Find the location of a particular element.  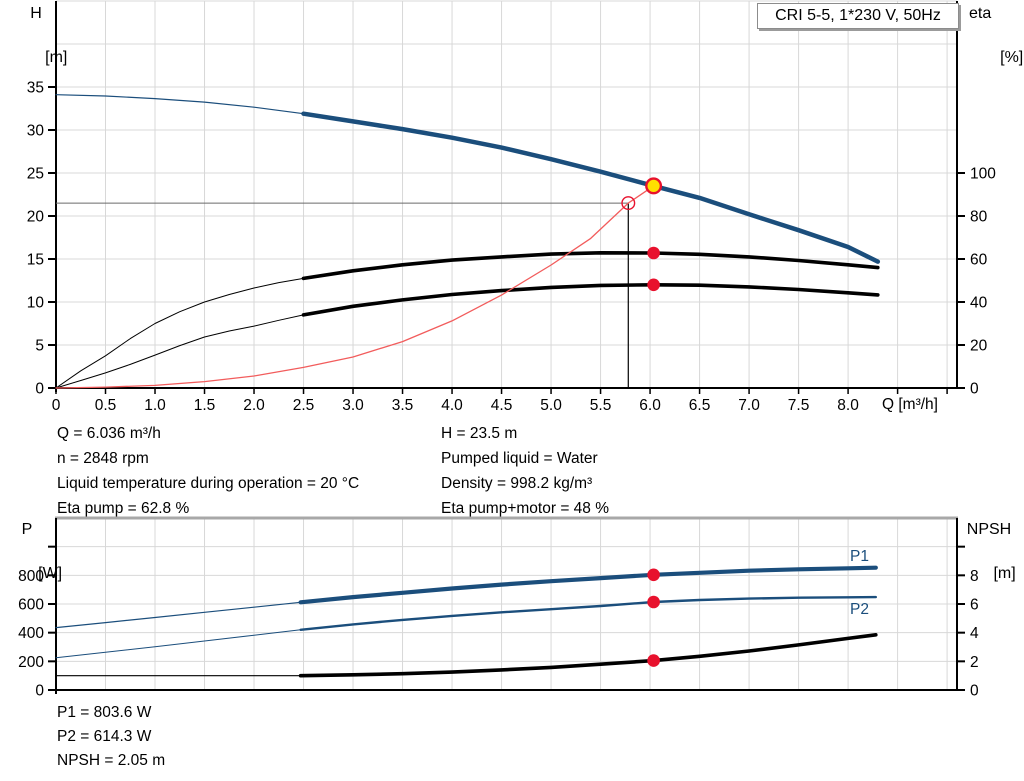

p1-curve-label: P1 is located at coordinates (859, 556).